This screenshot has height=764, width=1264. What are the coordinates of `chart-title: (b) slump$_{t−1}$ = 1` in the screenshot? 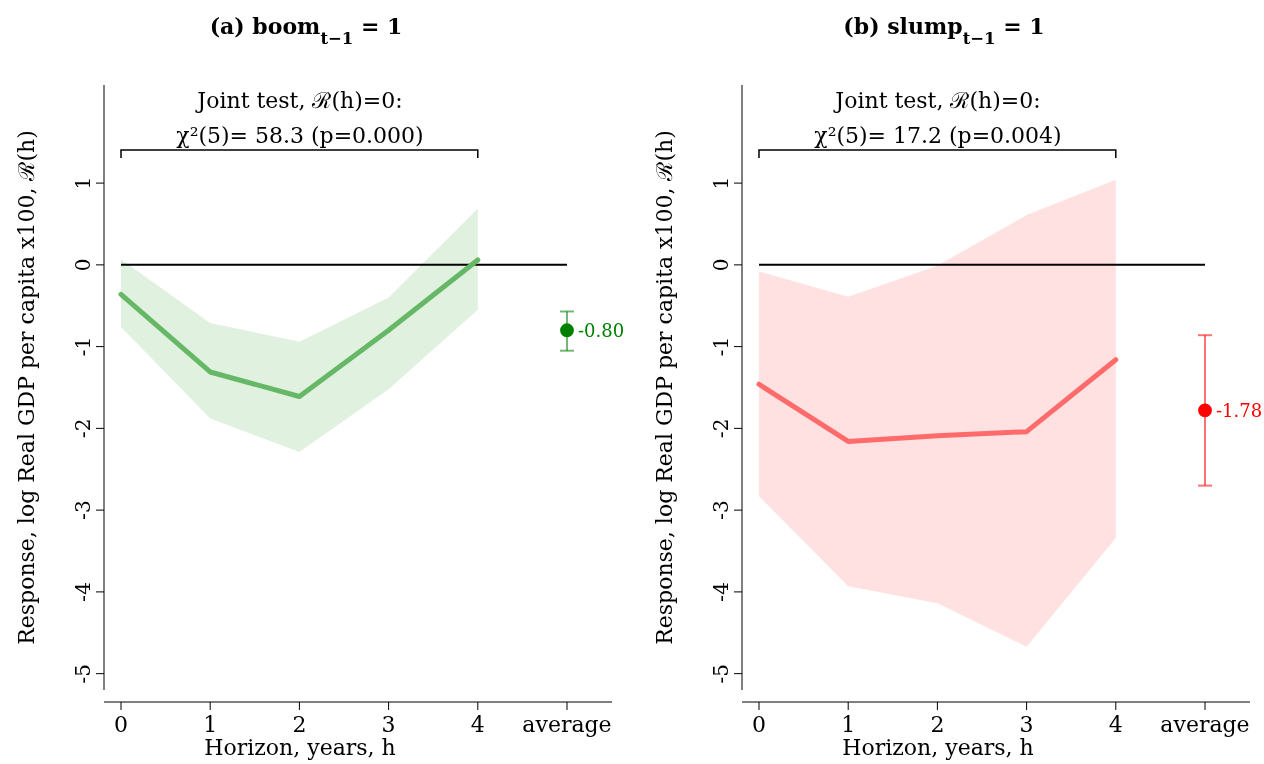 It's located at (944, 30).